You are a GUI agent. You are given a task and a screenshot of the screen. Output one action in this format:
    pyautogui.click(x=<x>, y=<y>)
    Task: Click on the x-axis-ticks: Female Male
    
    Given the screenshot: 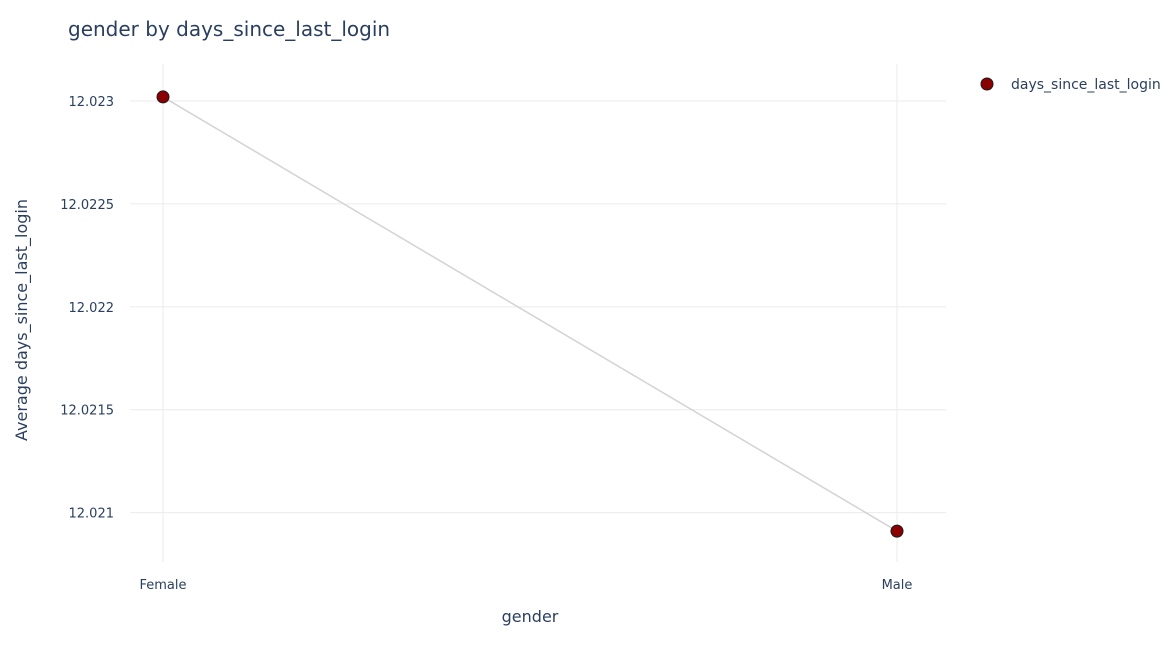 What is the action you would take?
    pyautogui.click(x=525, y=585)
    